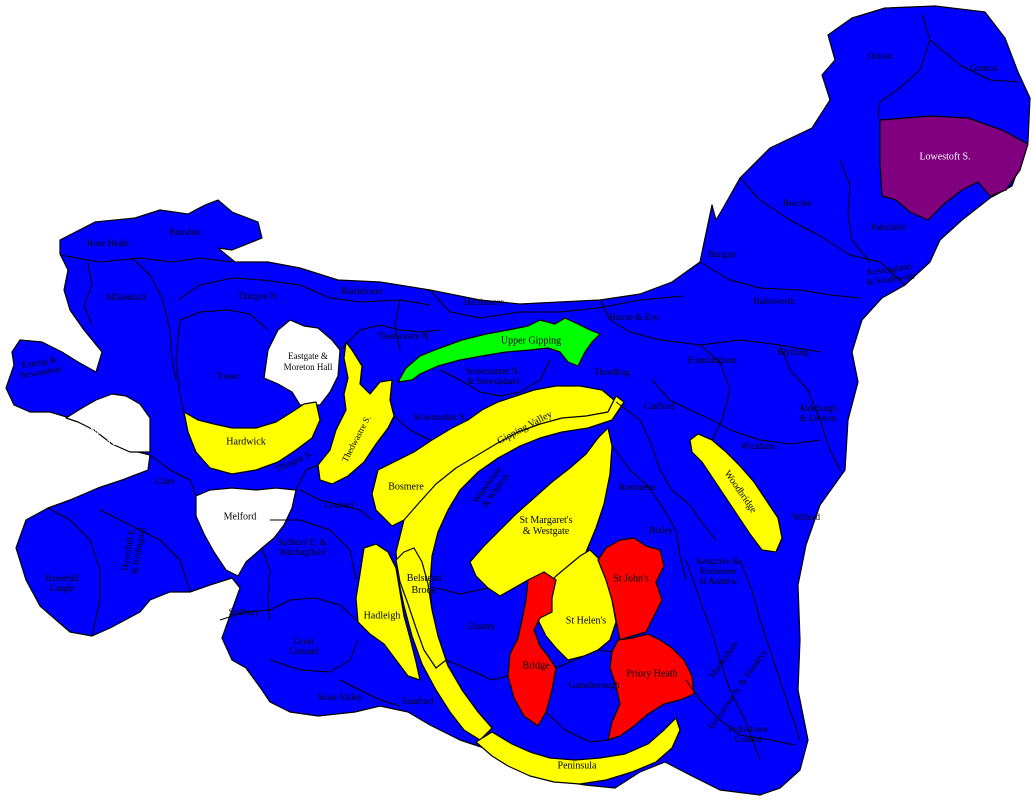 Image resolution: width=1036 pixels, height=800 pixels. I want to click on label-st-margarets-westgate: St Margaret's & Westgate, so click(546, 526).